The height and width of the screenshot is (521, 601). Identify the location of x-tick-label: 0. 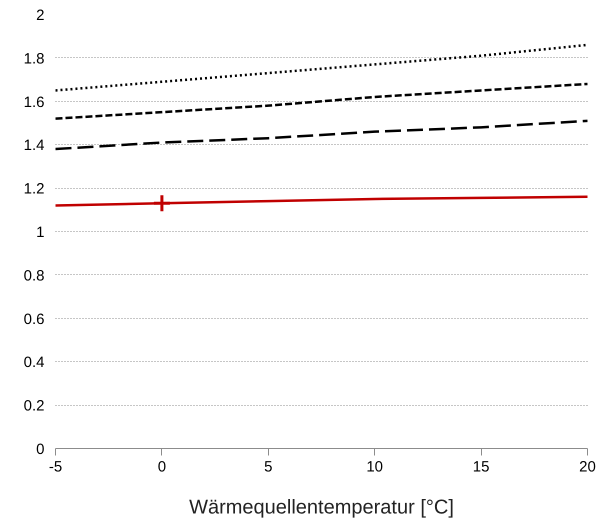
(162, 467).